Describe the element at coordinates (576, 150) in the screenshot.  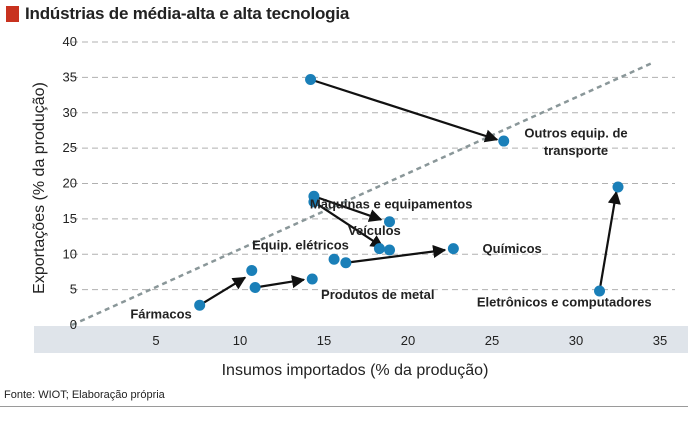
I see `industry-label: transporte` at that location.